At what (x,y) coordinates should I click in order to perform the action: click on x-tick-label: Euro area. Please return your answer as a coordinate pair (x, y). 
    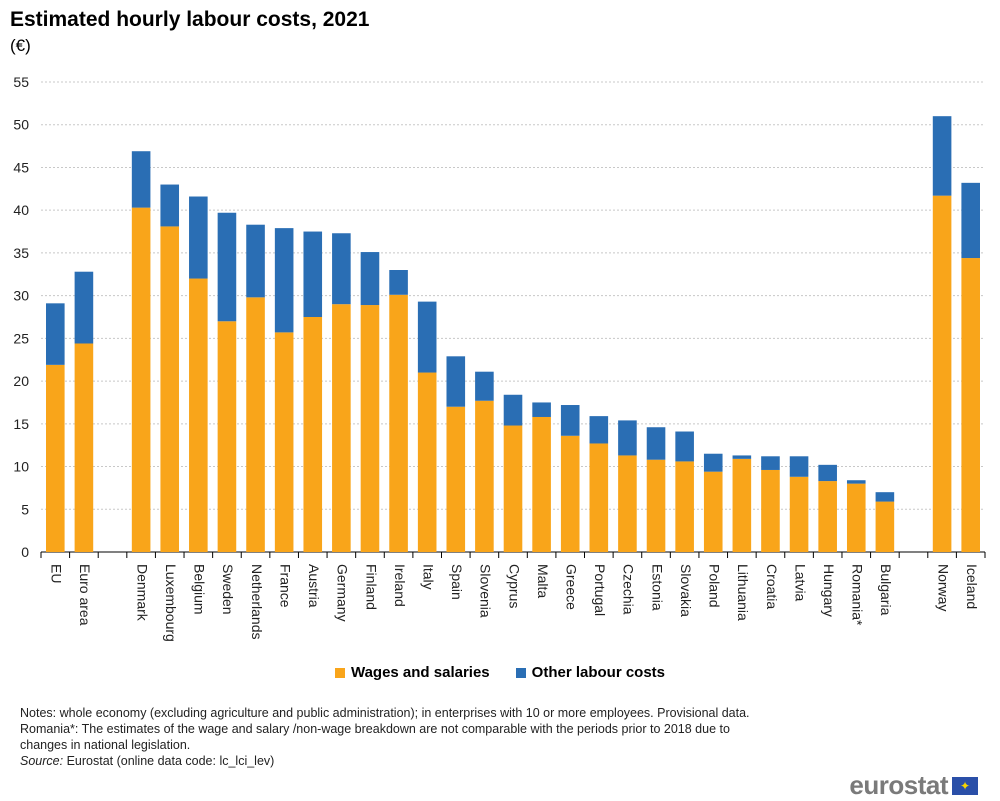
    Looking at the image, I should click on (85, 595).